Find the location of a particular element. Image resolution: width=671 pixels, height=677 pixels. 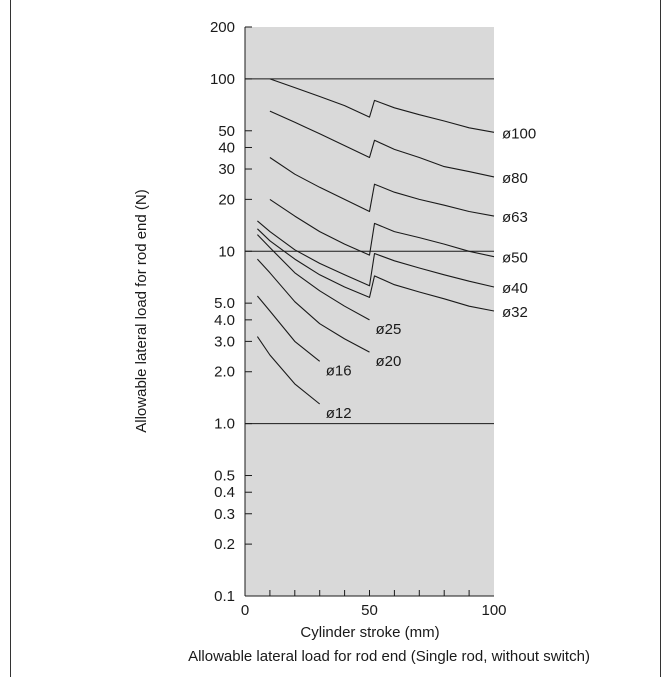

series-label: ø50 is located at coordinates (515, 258).